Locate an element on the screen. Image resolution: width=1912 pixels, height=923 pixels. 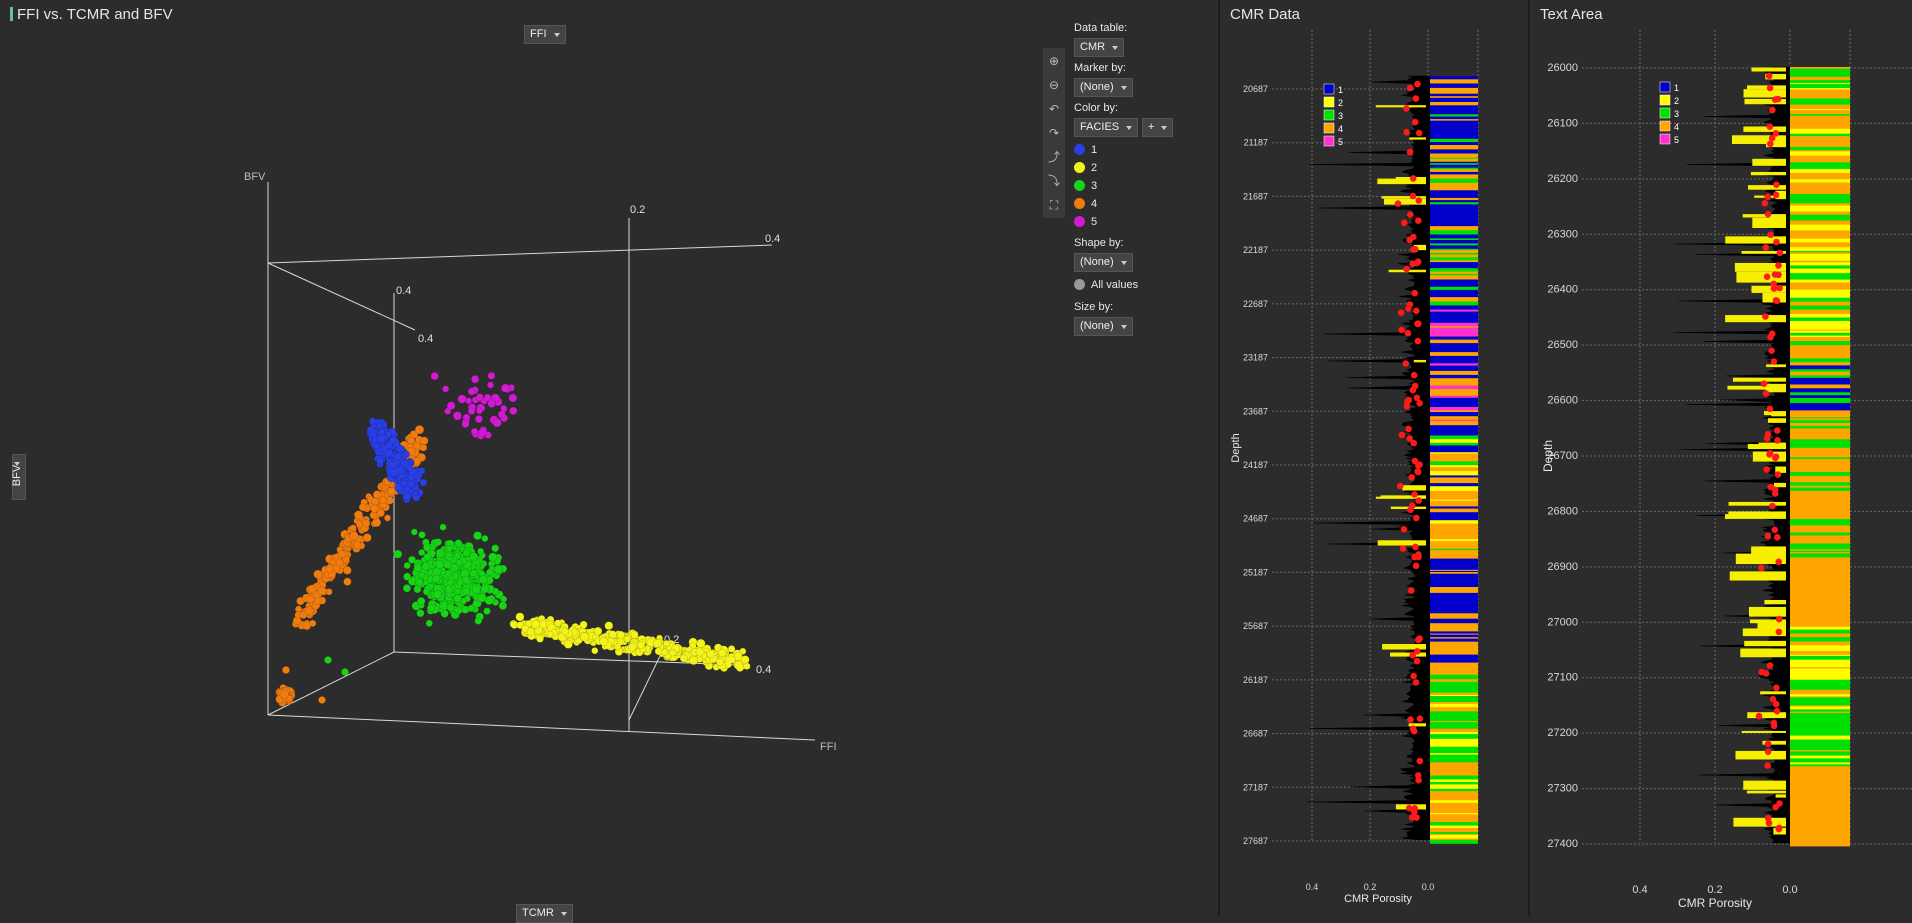
shape-by-dropdown: (None) is located at coordinates (1103, 262).